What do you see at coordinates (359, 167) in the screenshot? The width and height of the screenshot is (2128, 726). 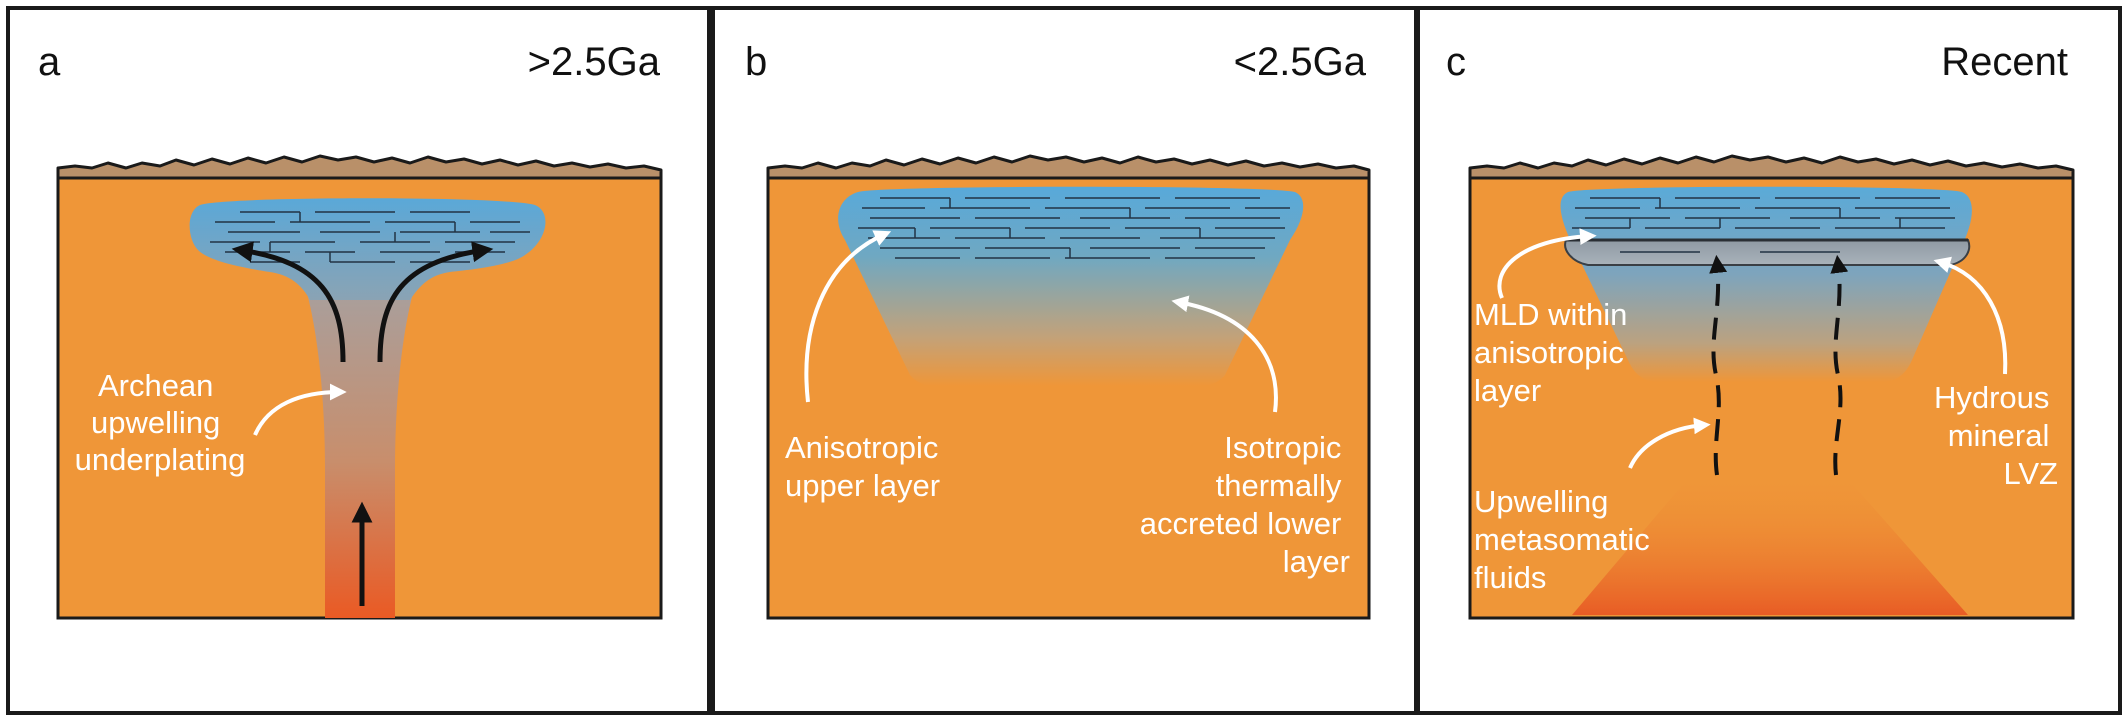 I see `panel-a-crust` at bounding box center [359, 167].